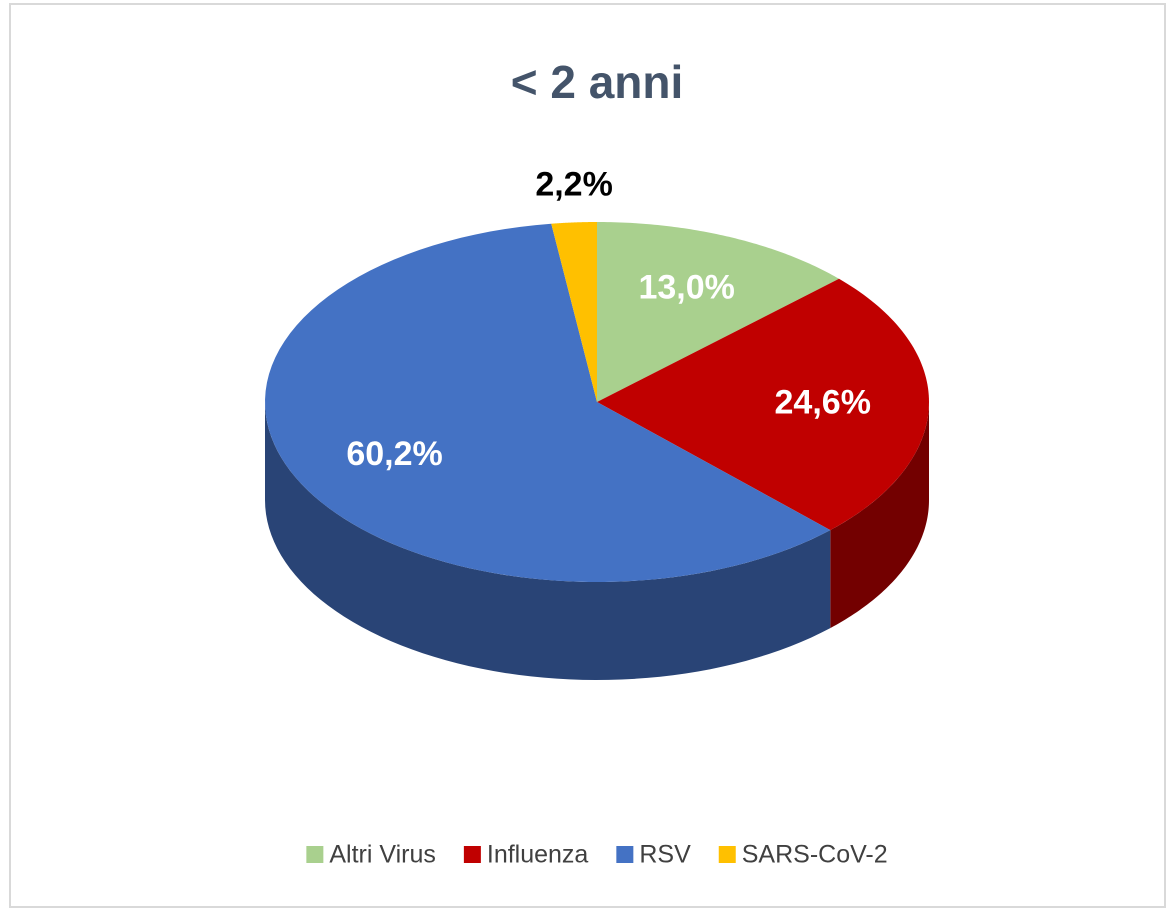 The width and height of the screenshot is (1170, 910). What do you see at coordinates (665, 855) in the screenshot?
I see `legend-label: RSV` at bounding box center [665, 855].